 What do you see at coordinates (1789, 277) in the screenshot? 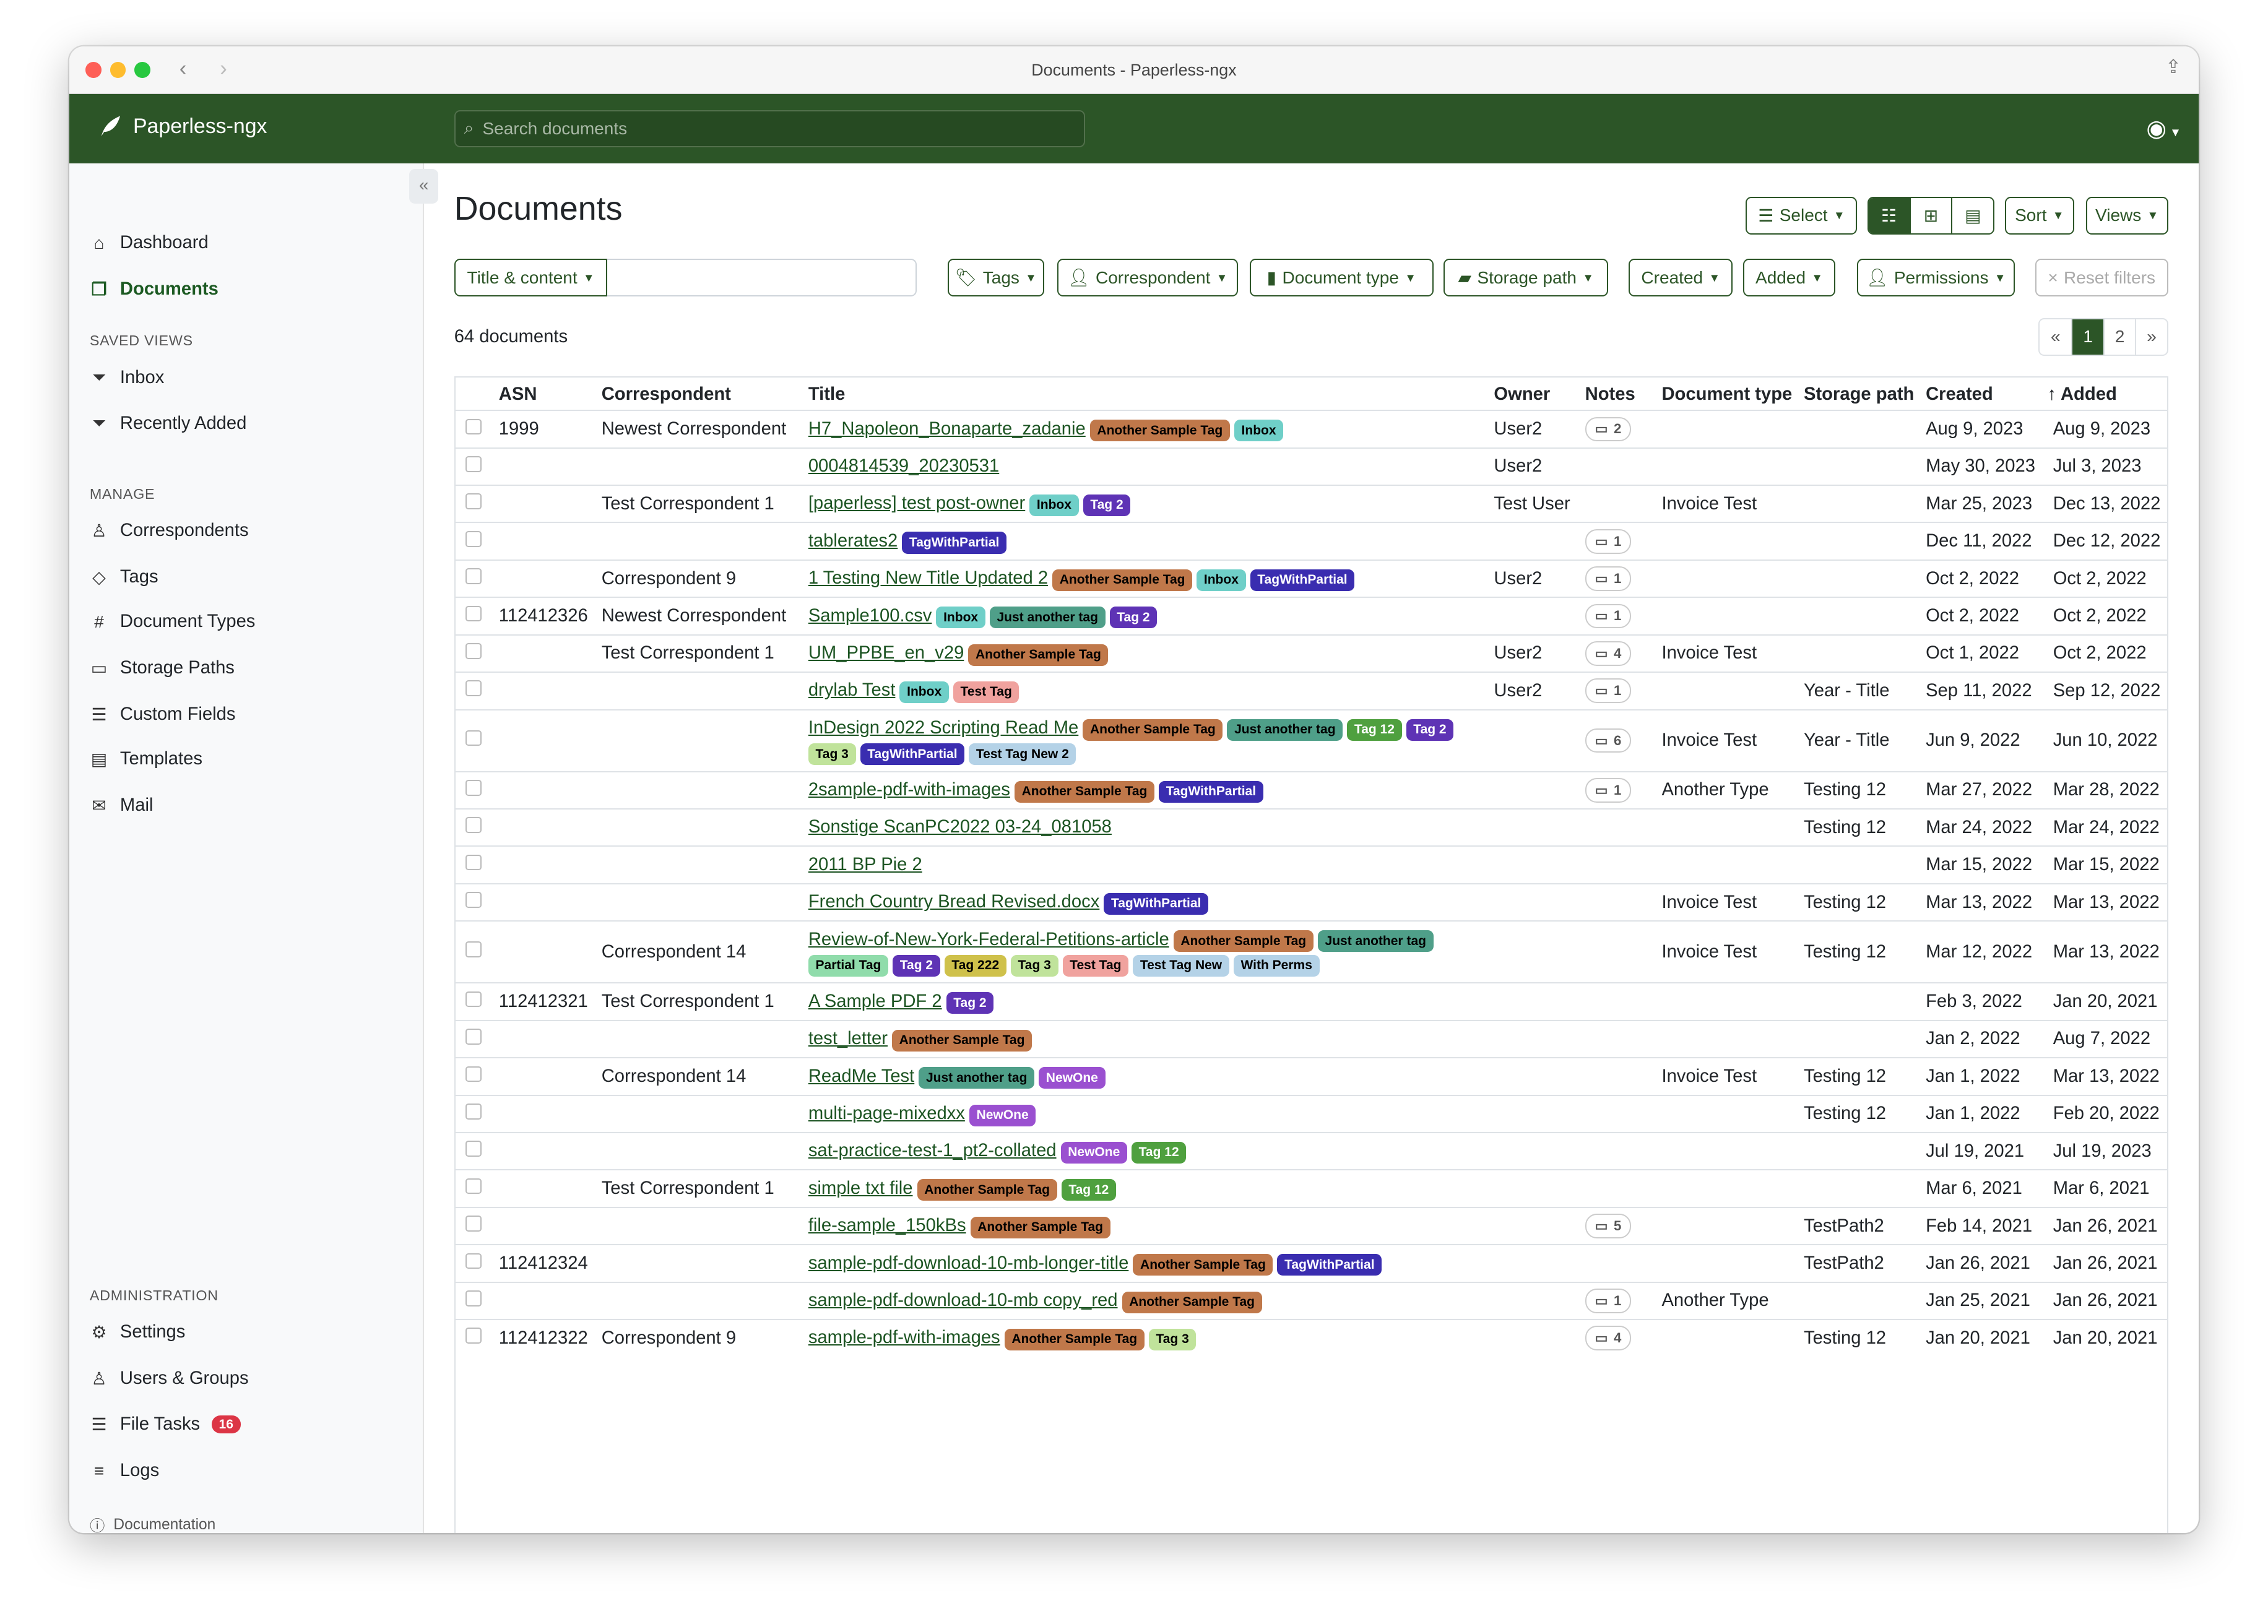
I see `added-filter-button: Added ▼` at bounding box center [1789, 277].